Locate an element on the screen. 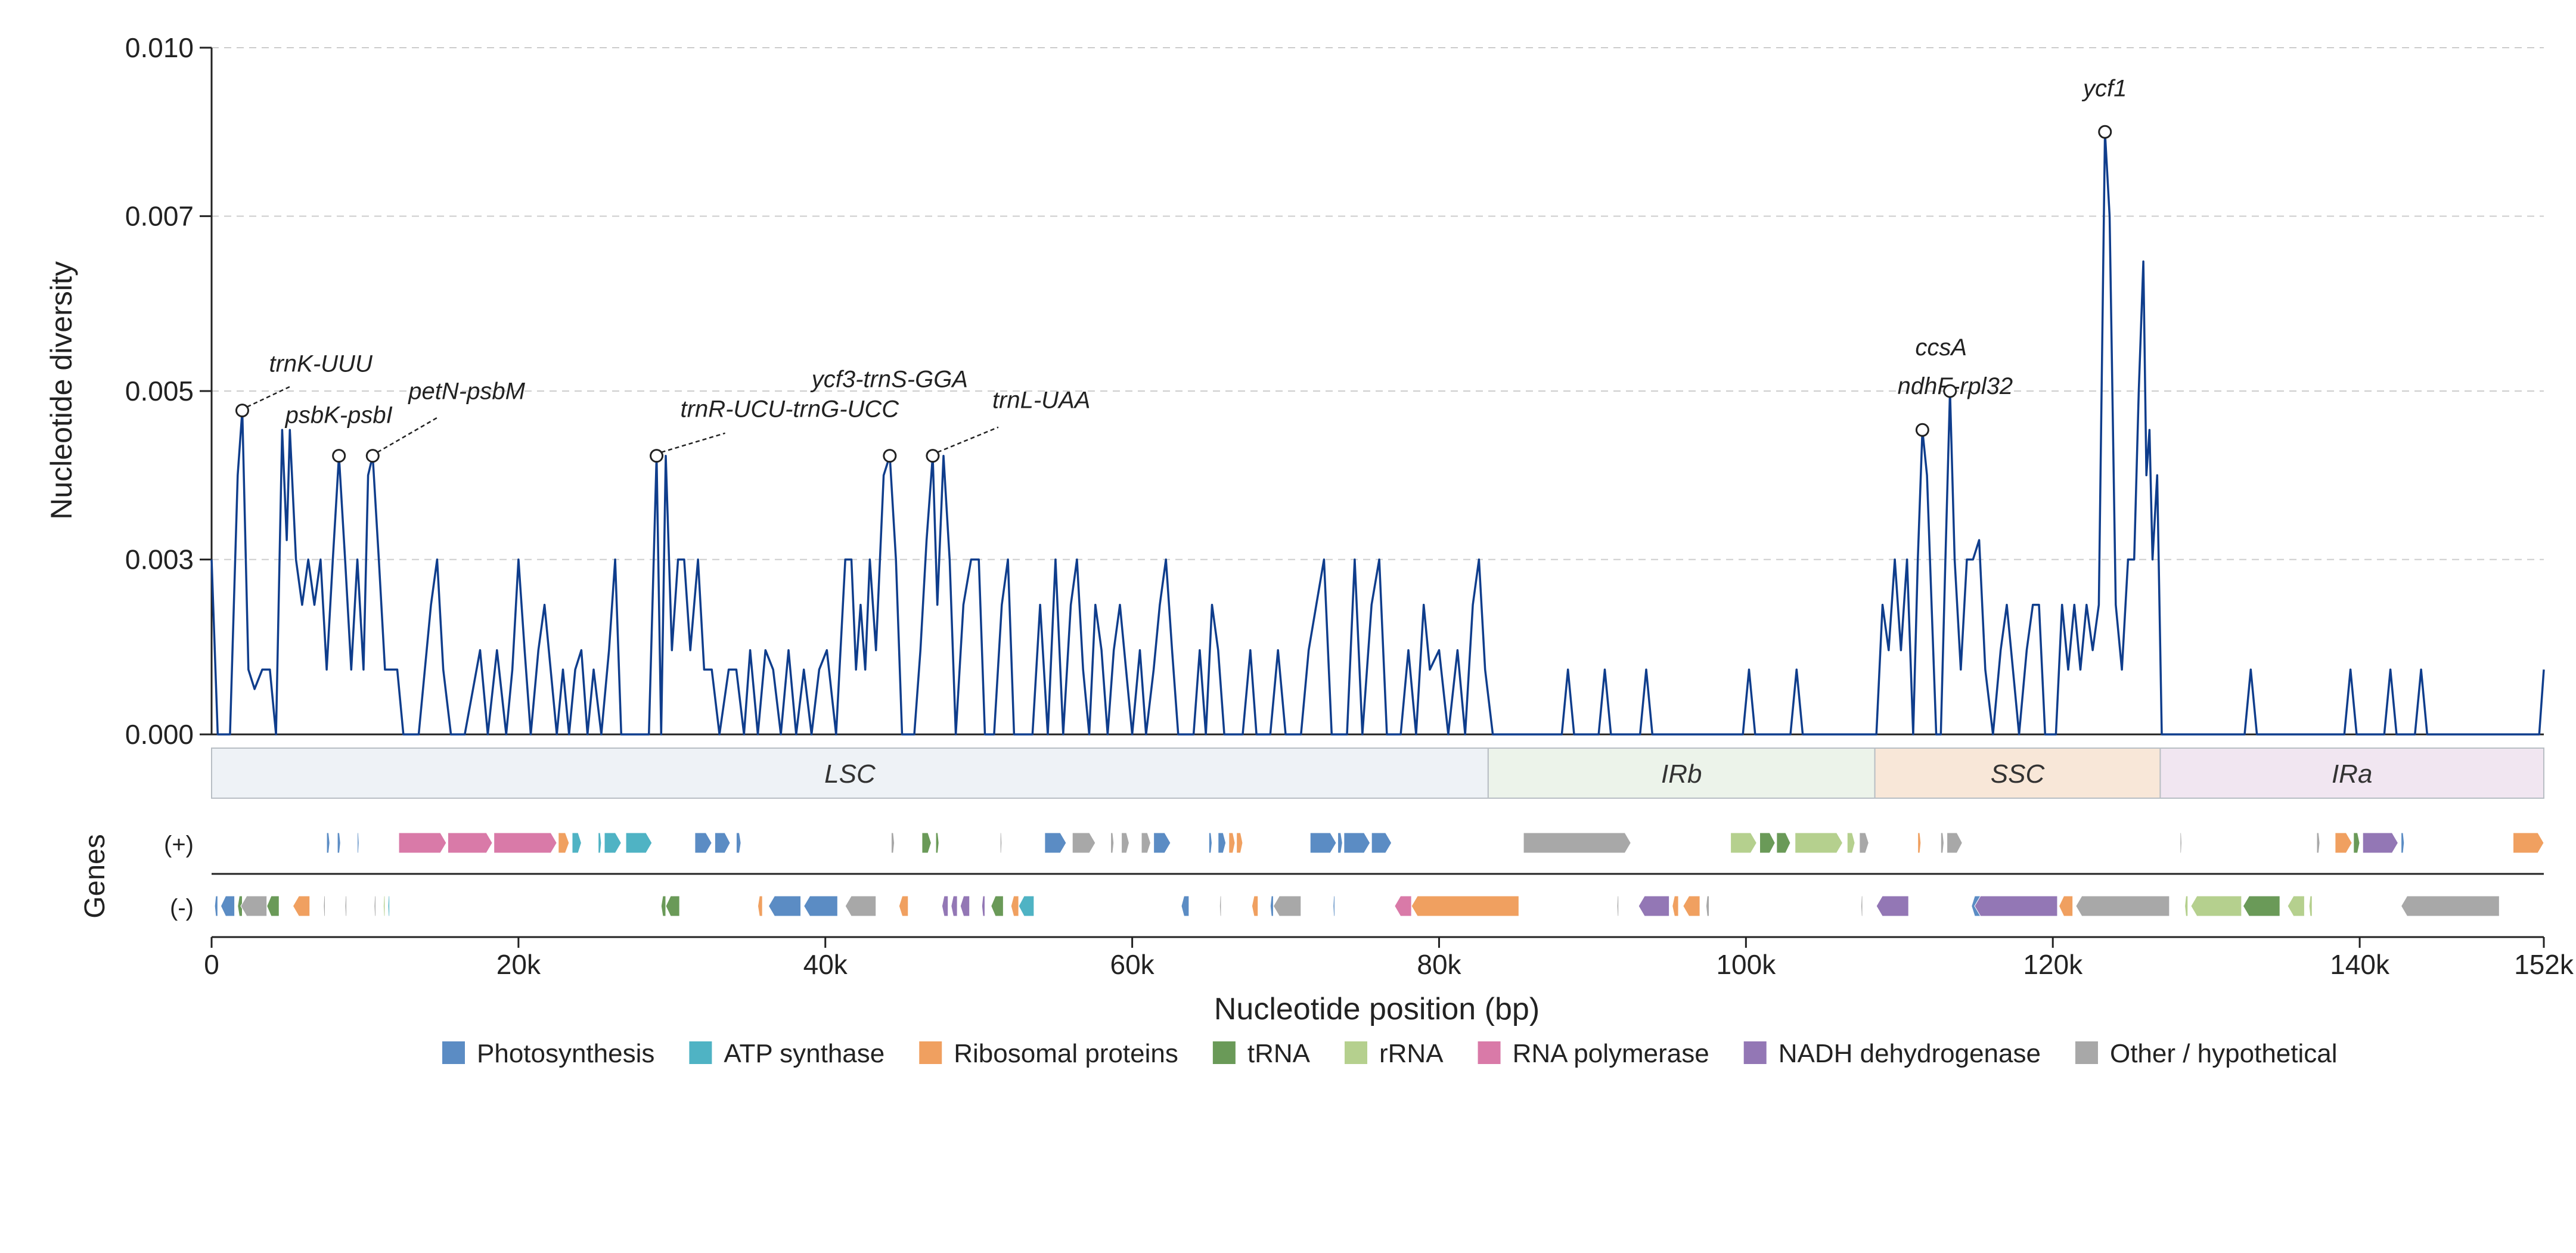 Image resolution: width=2576 pixels, height=1253 pixels. y-tick-label: 0.007 is located at coordinates (160, 216).